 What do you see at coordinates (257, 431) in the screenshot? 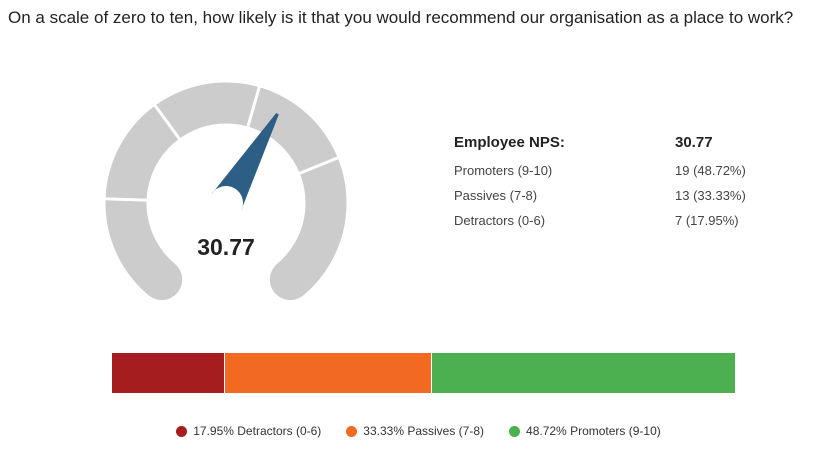
I see `legend-label: 17.95% Detractors (0-6)` at bounding box center [257, 431].